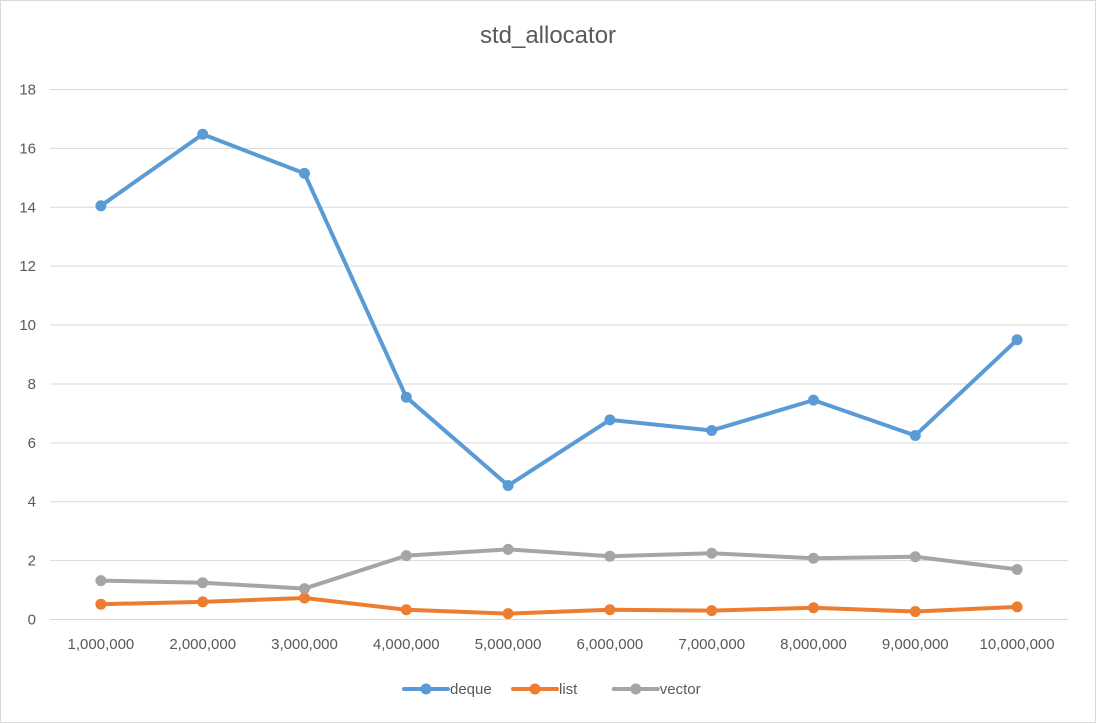 The width and height of the screenshot is (1096, 723). Describe the element at coordinates (27, 148) in the screenshot. I see `y-tick-label: 16` at that location.